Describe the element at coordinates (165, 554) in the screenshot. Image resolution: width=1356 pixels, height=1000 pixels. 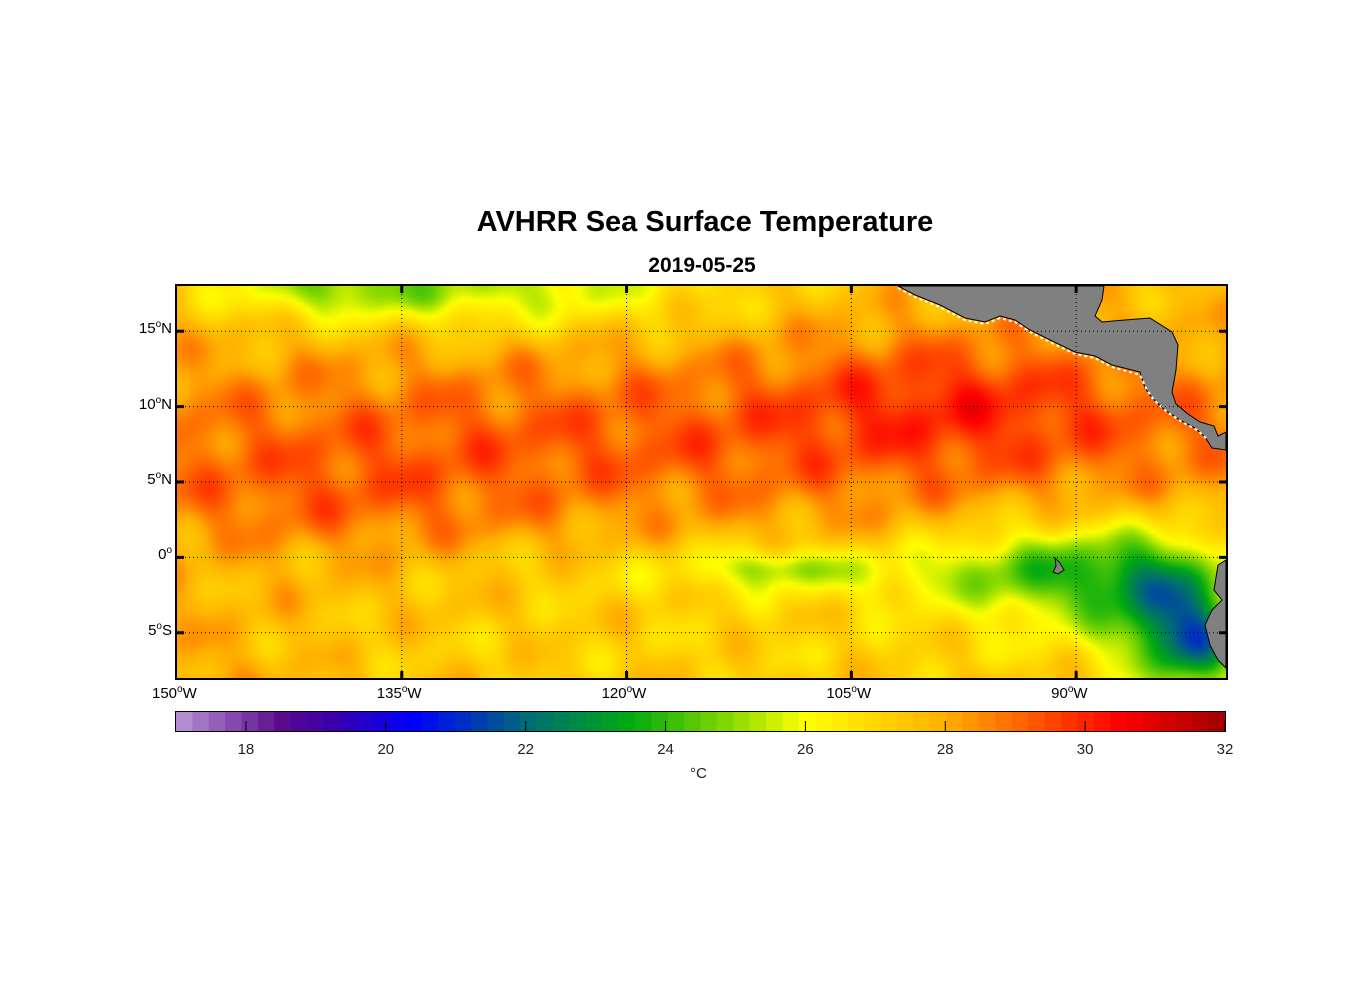
I see `lat-tick-label: 0o` at that location.